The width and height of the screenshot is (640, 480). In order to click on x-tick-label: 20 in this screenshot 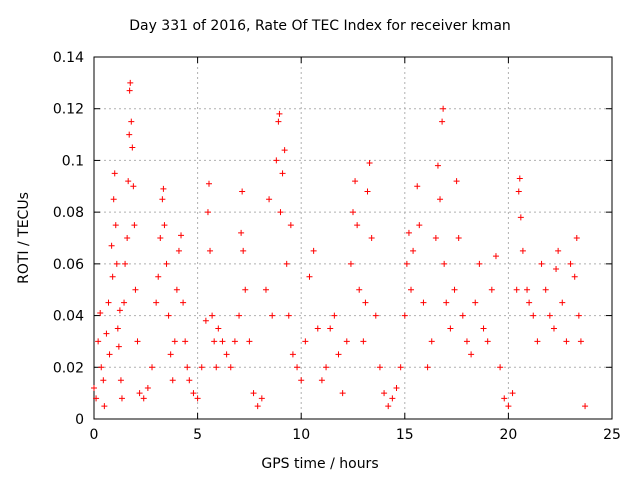, I will do `click(508, 435)`.